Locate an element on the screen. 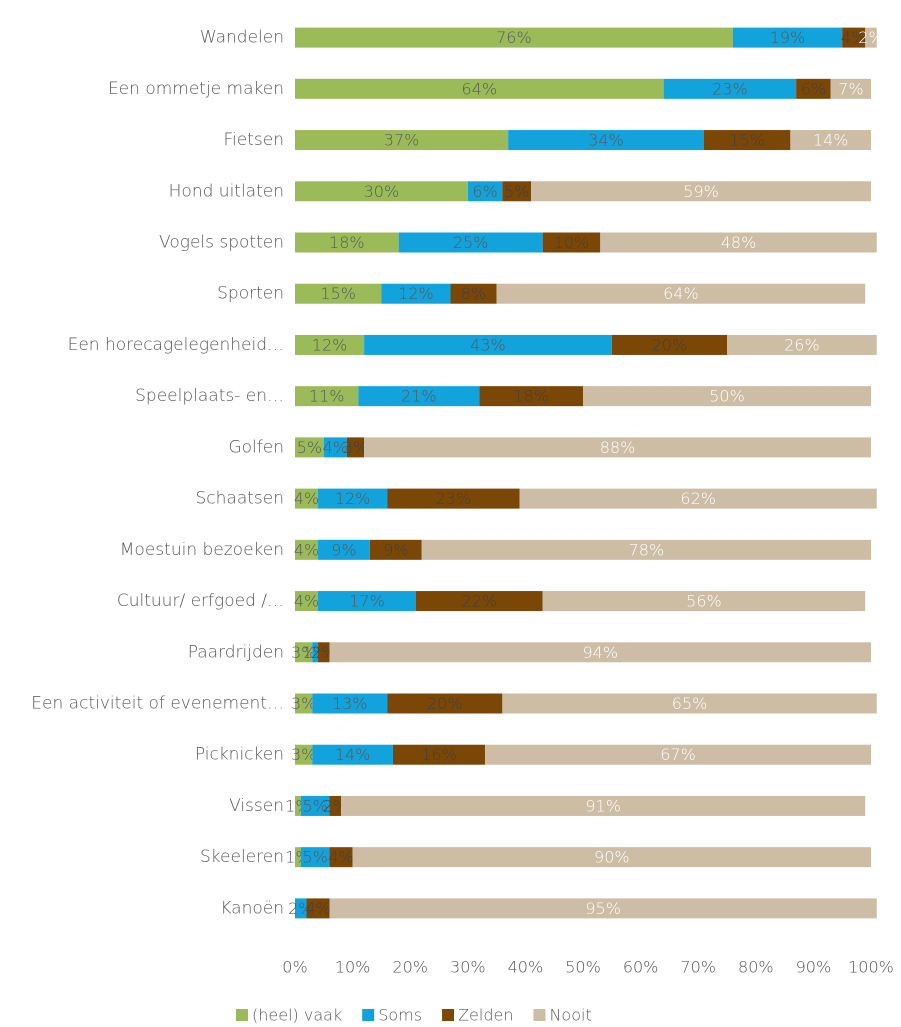 The image size is (901, 1027). x-tick-label: 20% is located at coordinates (410, 967).